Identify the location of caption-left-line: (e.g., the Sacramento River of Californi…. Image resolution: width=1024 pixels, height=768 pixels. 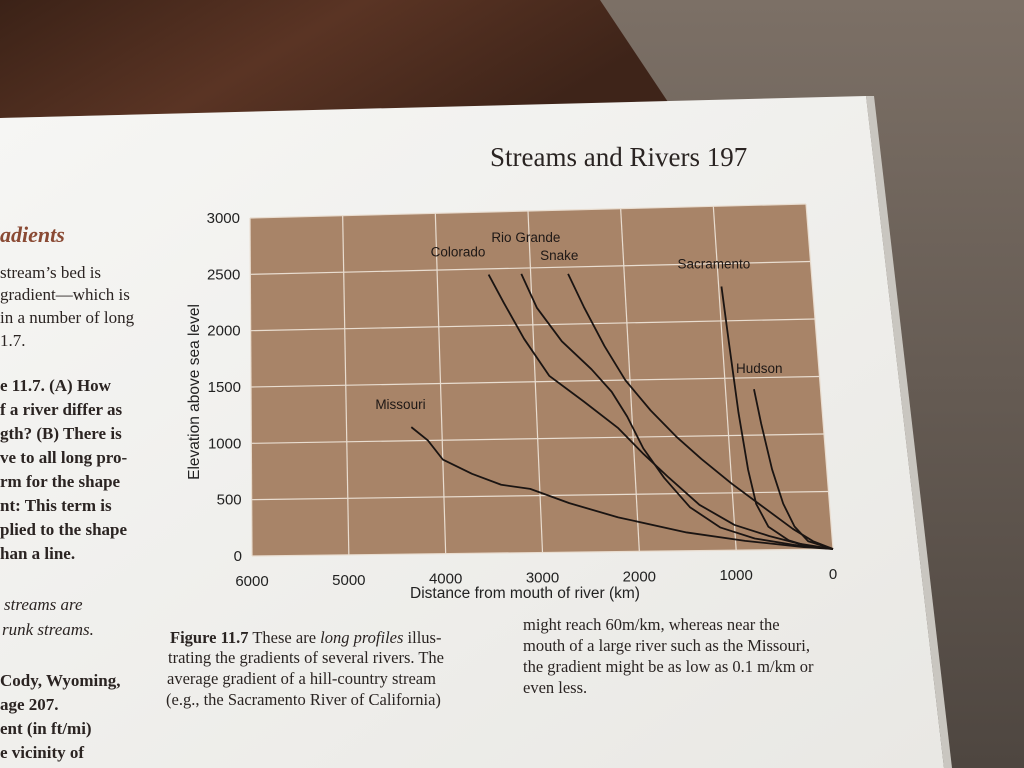
(303, 699).